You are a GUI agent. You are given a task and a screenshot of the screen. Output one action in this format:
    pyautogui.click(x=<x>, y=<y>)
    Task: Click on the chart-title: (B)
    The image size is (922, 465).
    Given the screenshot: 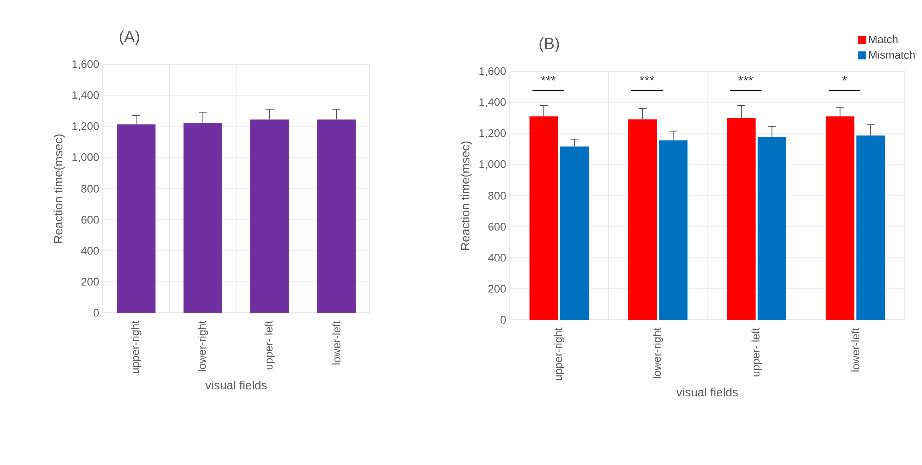 What is the action you would take?
    pyautogui.click(x=550, y=45)
    